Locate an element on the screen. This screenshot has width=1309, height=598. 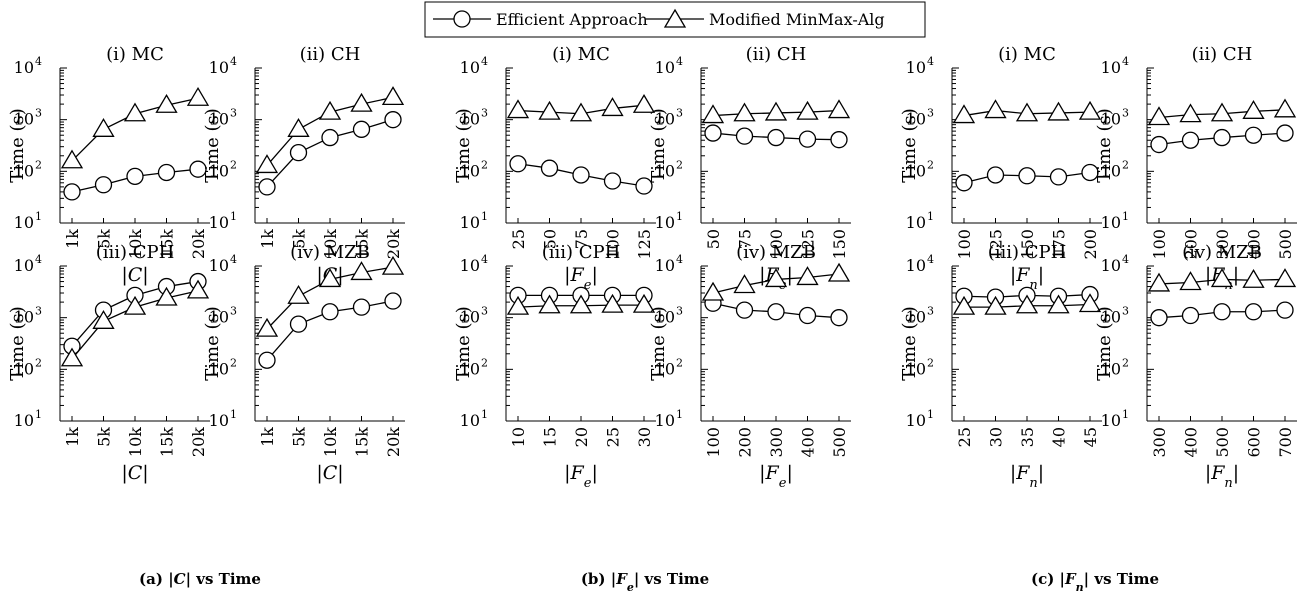
x-tick-label: 300 is located at coordinates (1159, 442).